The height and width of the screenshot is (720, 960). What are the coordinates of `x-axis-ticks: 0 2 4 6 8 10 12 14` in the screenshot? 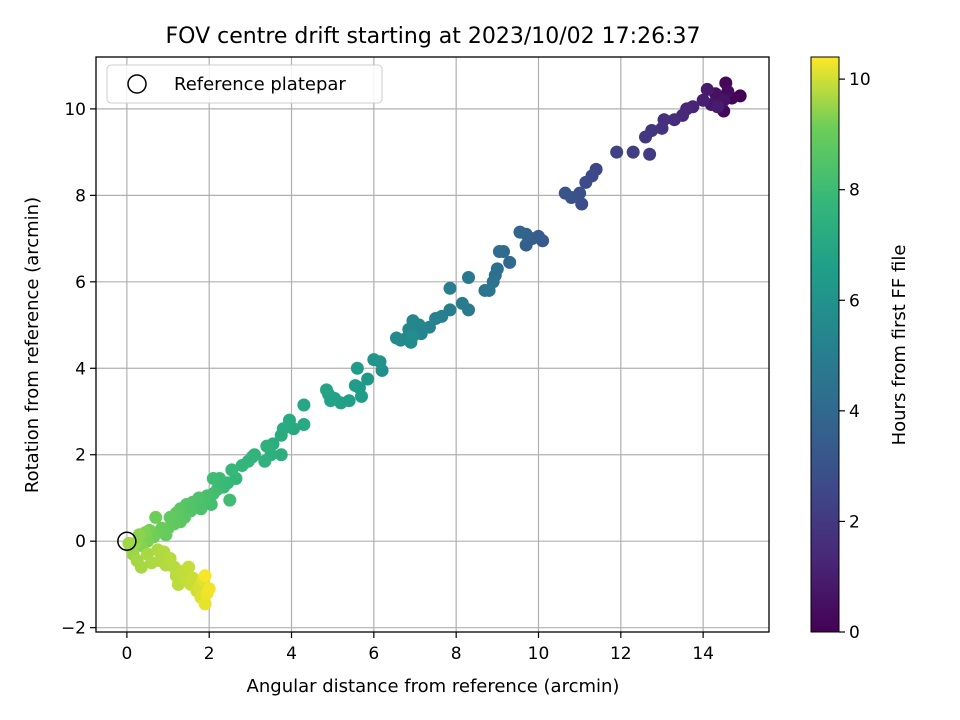 It's located at (417, 648).